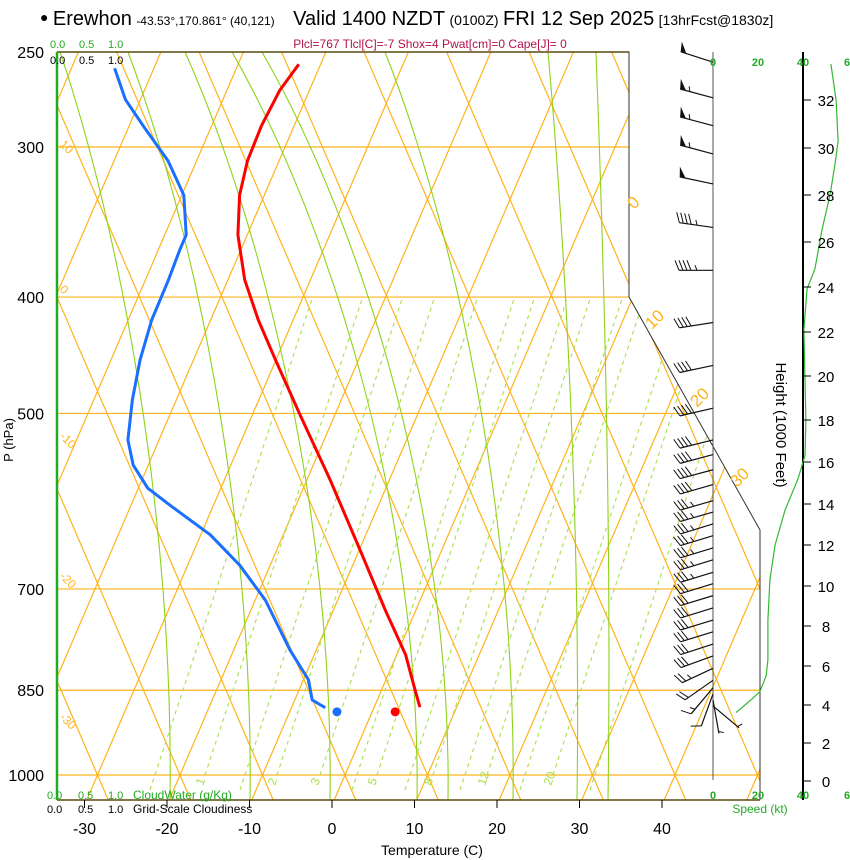 This screenshot has width=850, height=860. I want to click on y-axis-label: P (hPa), so click(8, 440).